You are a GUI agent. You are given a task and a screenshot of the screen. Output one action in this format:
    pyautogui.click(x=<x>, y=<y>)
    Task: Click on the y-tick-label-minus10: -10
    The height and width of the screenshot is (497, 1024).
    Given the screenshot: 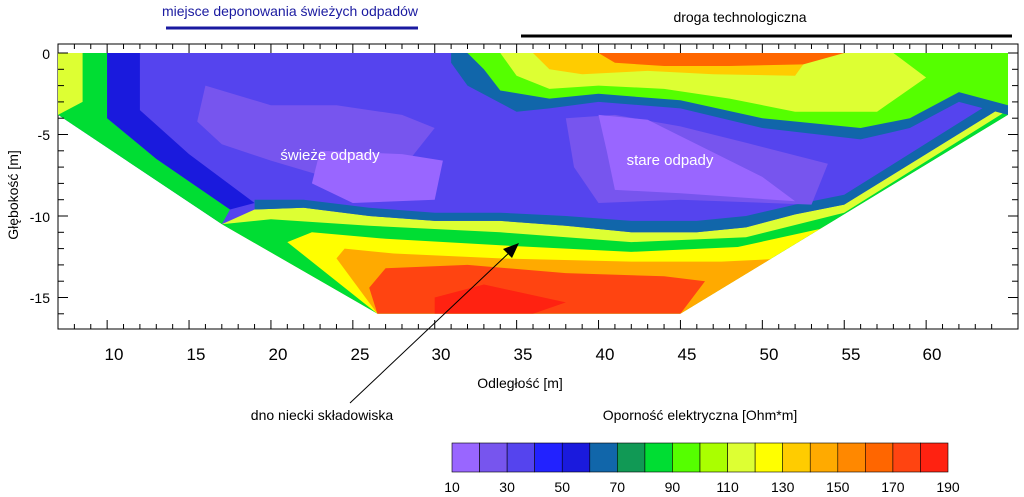 What is the action you would take?
    pyautogui.click(x=40, y=217)
    